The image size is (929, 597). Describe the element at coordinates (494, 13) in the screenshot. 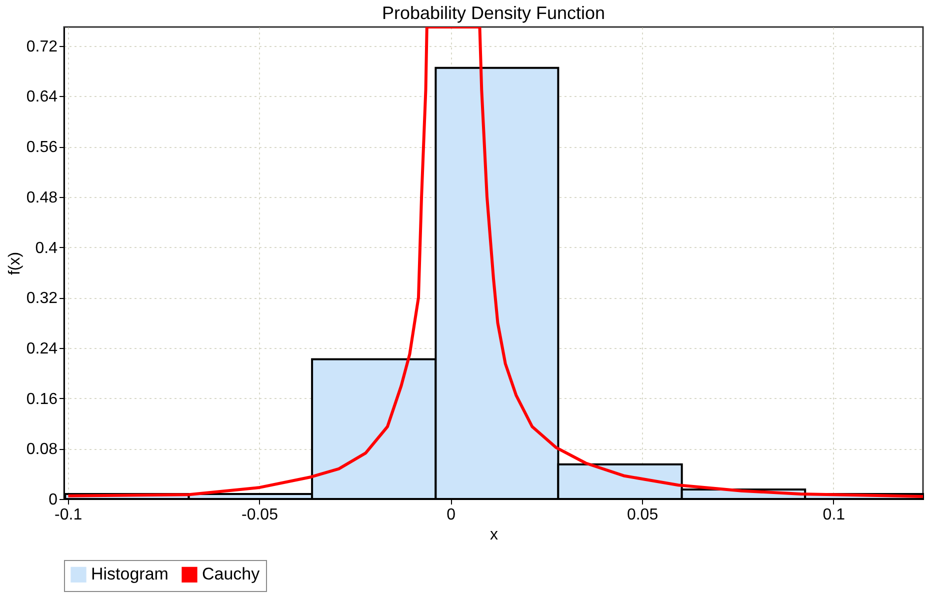

I see `chart-title: Probability Density Function` at that location.